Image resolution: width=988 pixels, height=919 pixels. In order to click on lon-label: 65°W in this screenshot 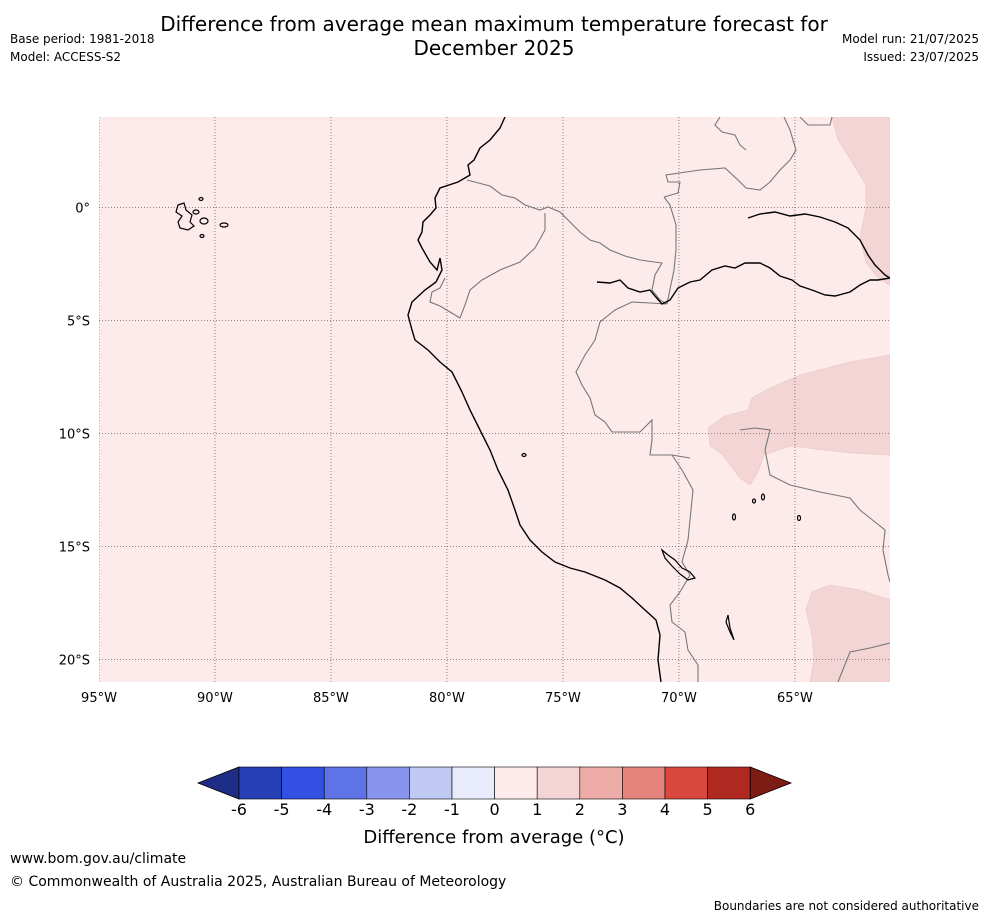, I will do `click(795, 698)`.